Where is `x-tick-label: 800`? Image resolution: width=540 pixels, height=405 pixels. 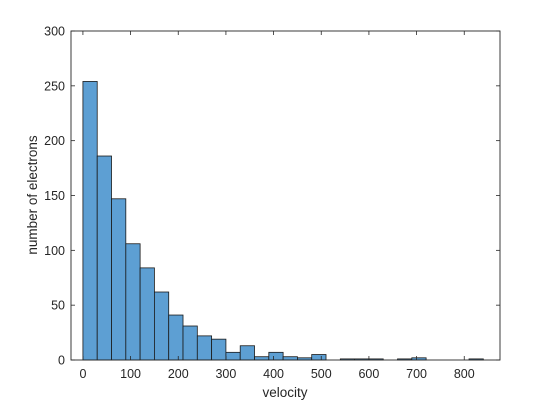
x-tick-label: 800 is located at coordinates (464, 374).